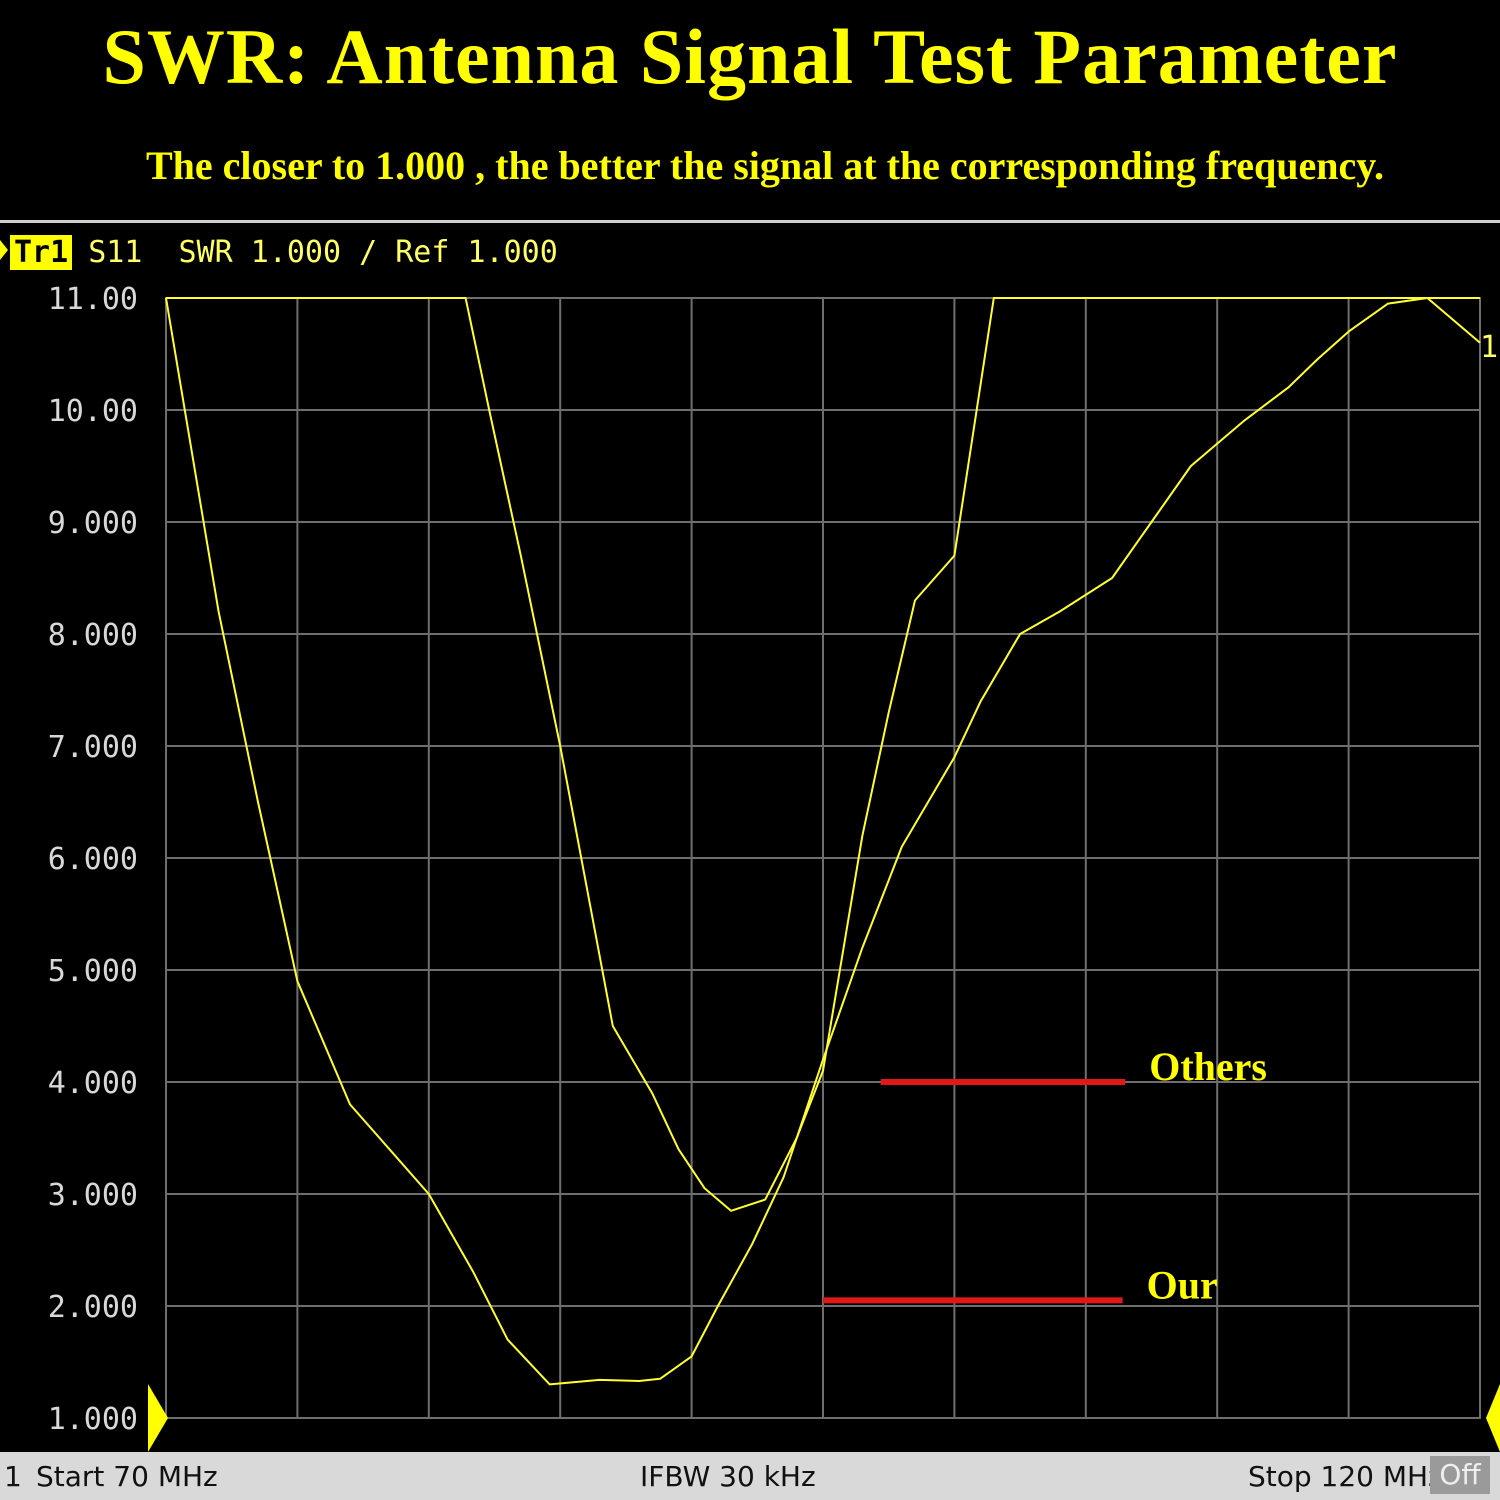  What do you see at coordinates (93, 635) in the screenshot?
I see `y-tick-label: 8.000` at bounding box center [93, 635].